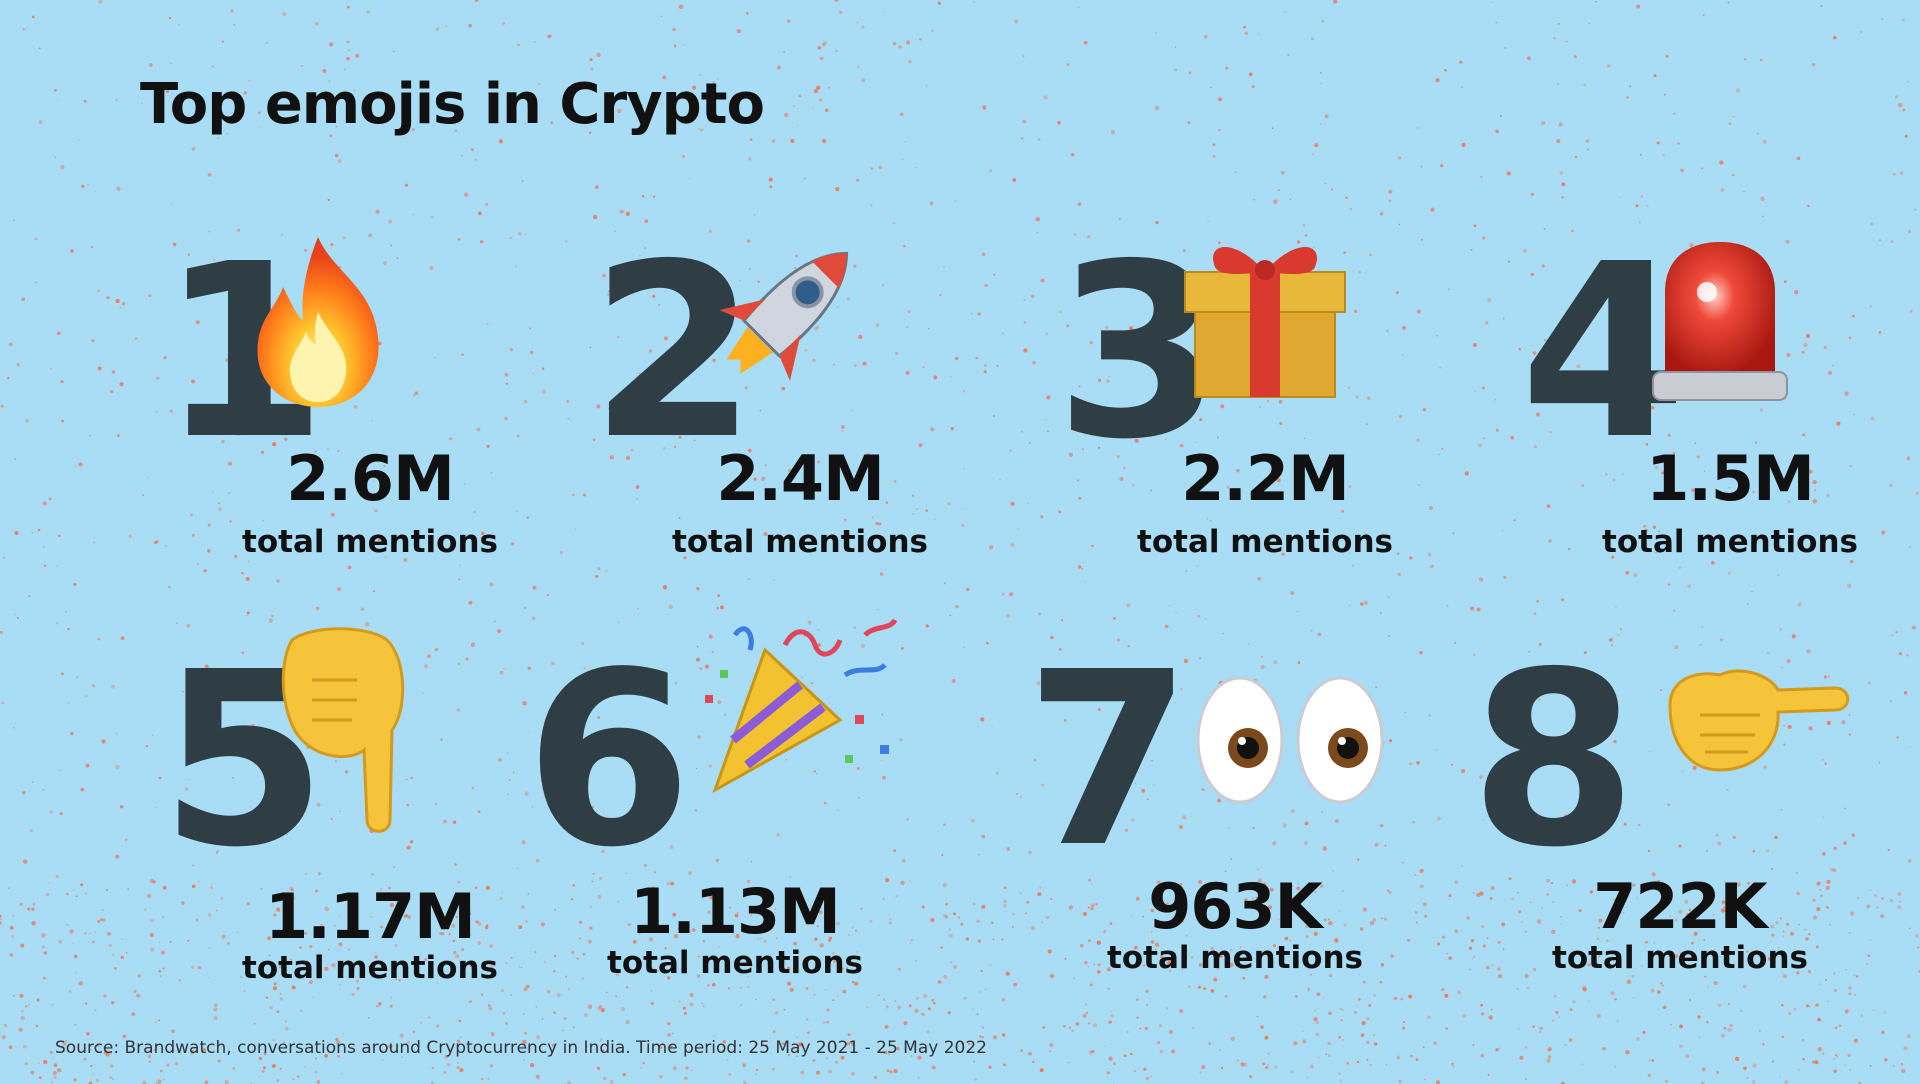 Image resolution: width=1920 pixels, height=1084 pixels. What do you see at coordinates (673, 352) in the screenshot?
I see `rank-number: 2` at bounding box center [673, 352].